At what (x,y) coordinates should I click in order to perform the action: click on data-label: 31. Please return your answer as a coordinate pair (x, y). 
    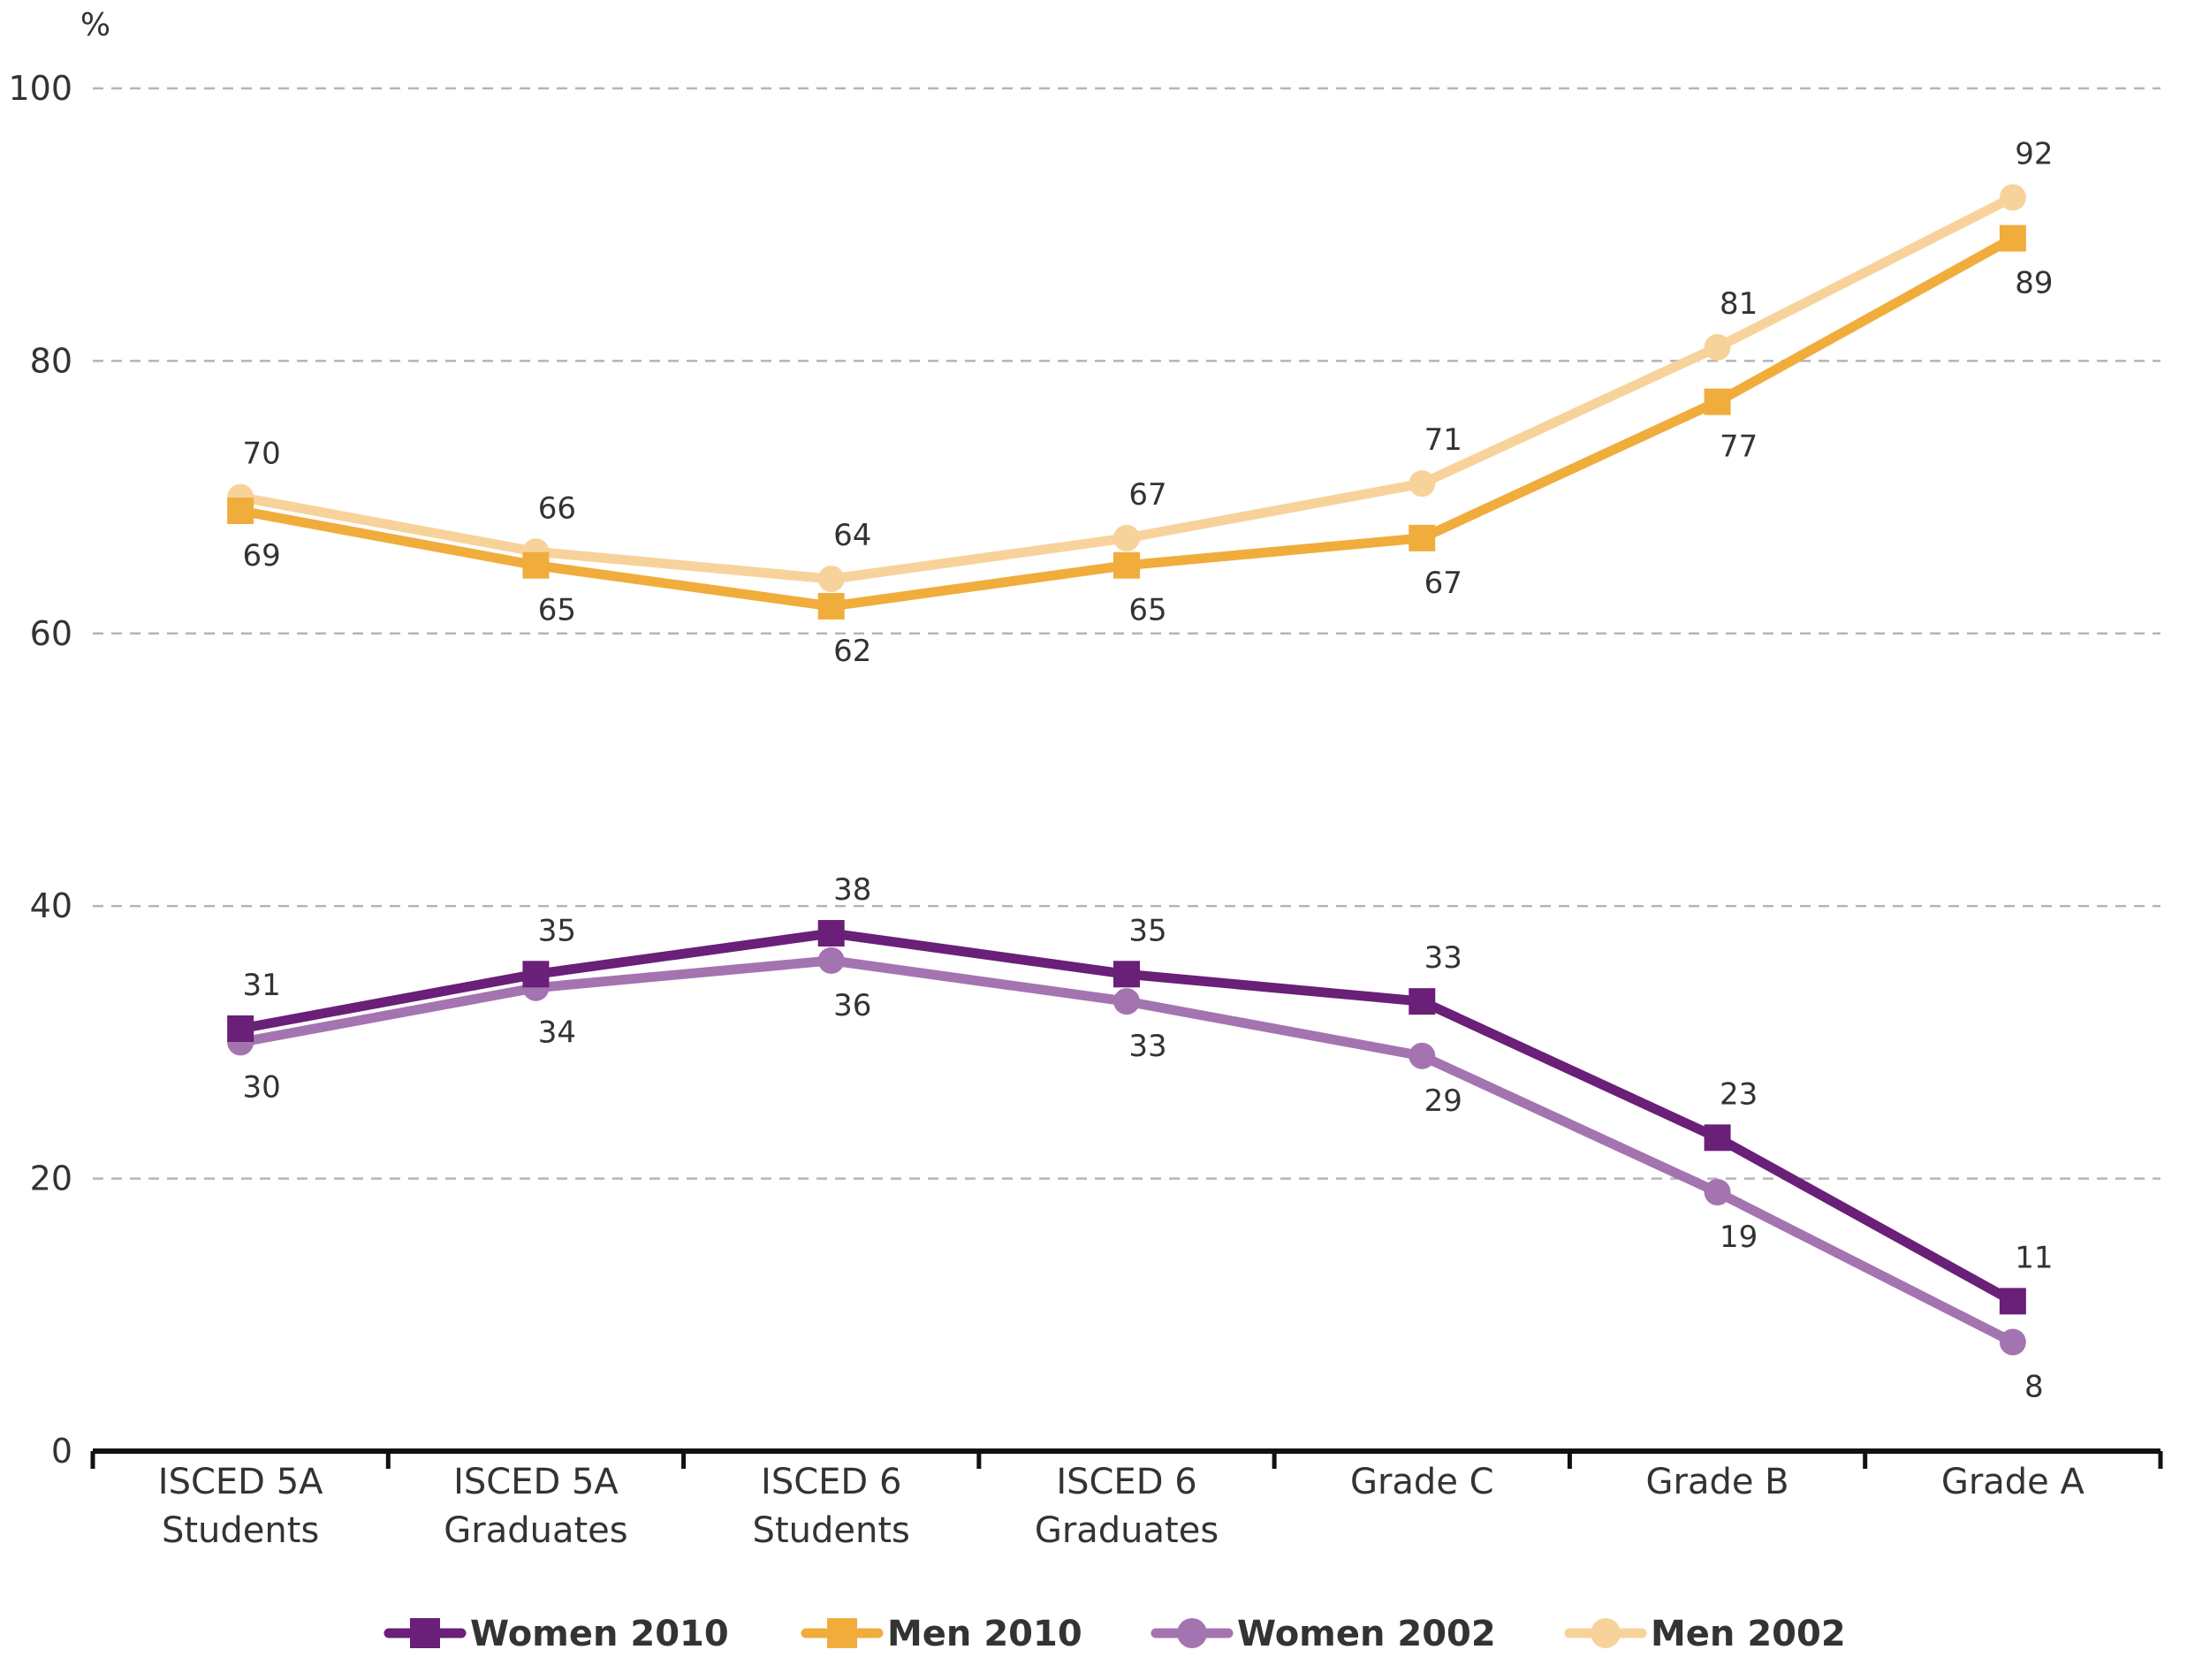
    Looking at the image, I should click on (262, 985).